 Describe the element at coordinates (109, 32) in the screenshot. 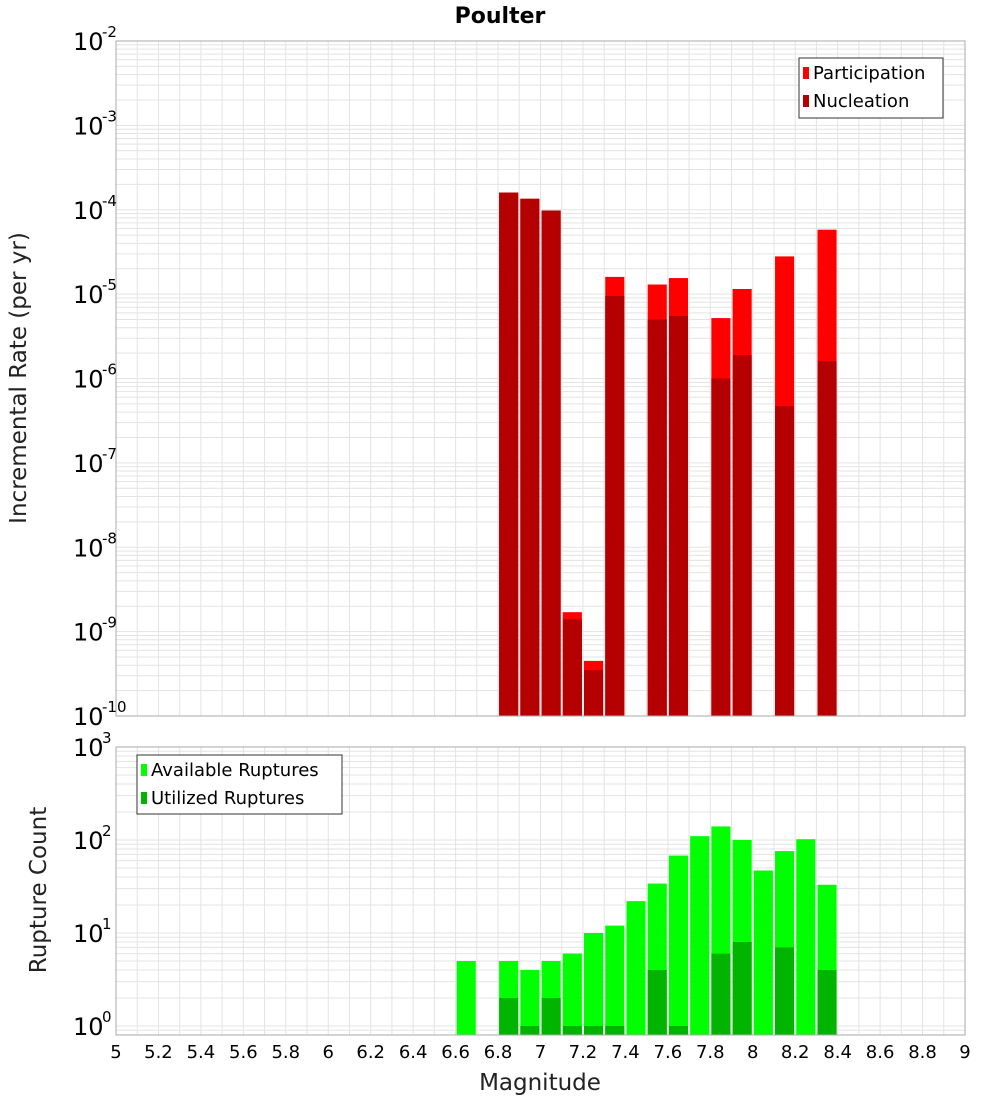

I see `y-tick-exponent: -2` at that location.